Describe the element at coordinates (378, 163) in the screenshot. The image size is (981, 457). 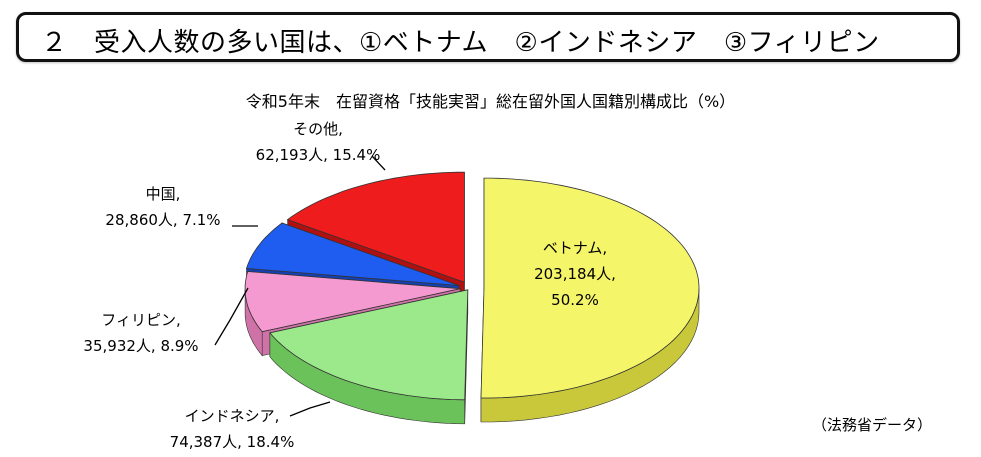
I see `leader-line-other` at that location.